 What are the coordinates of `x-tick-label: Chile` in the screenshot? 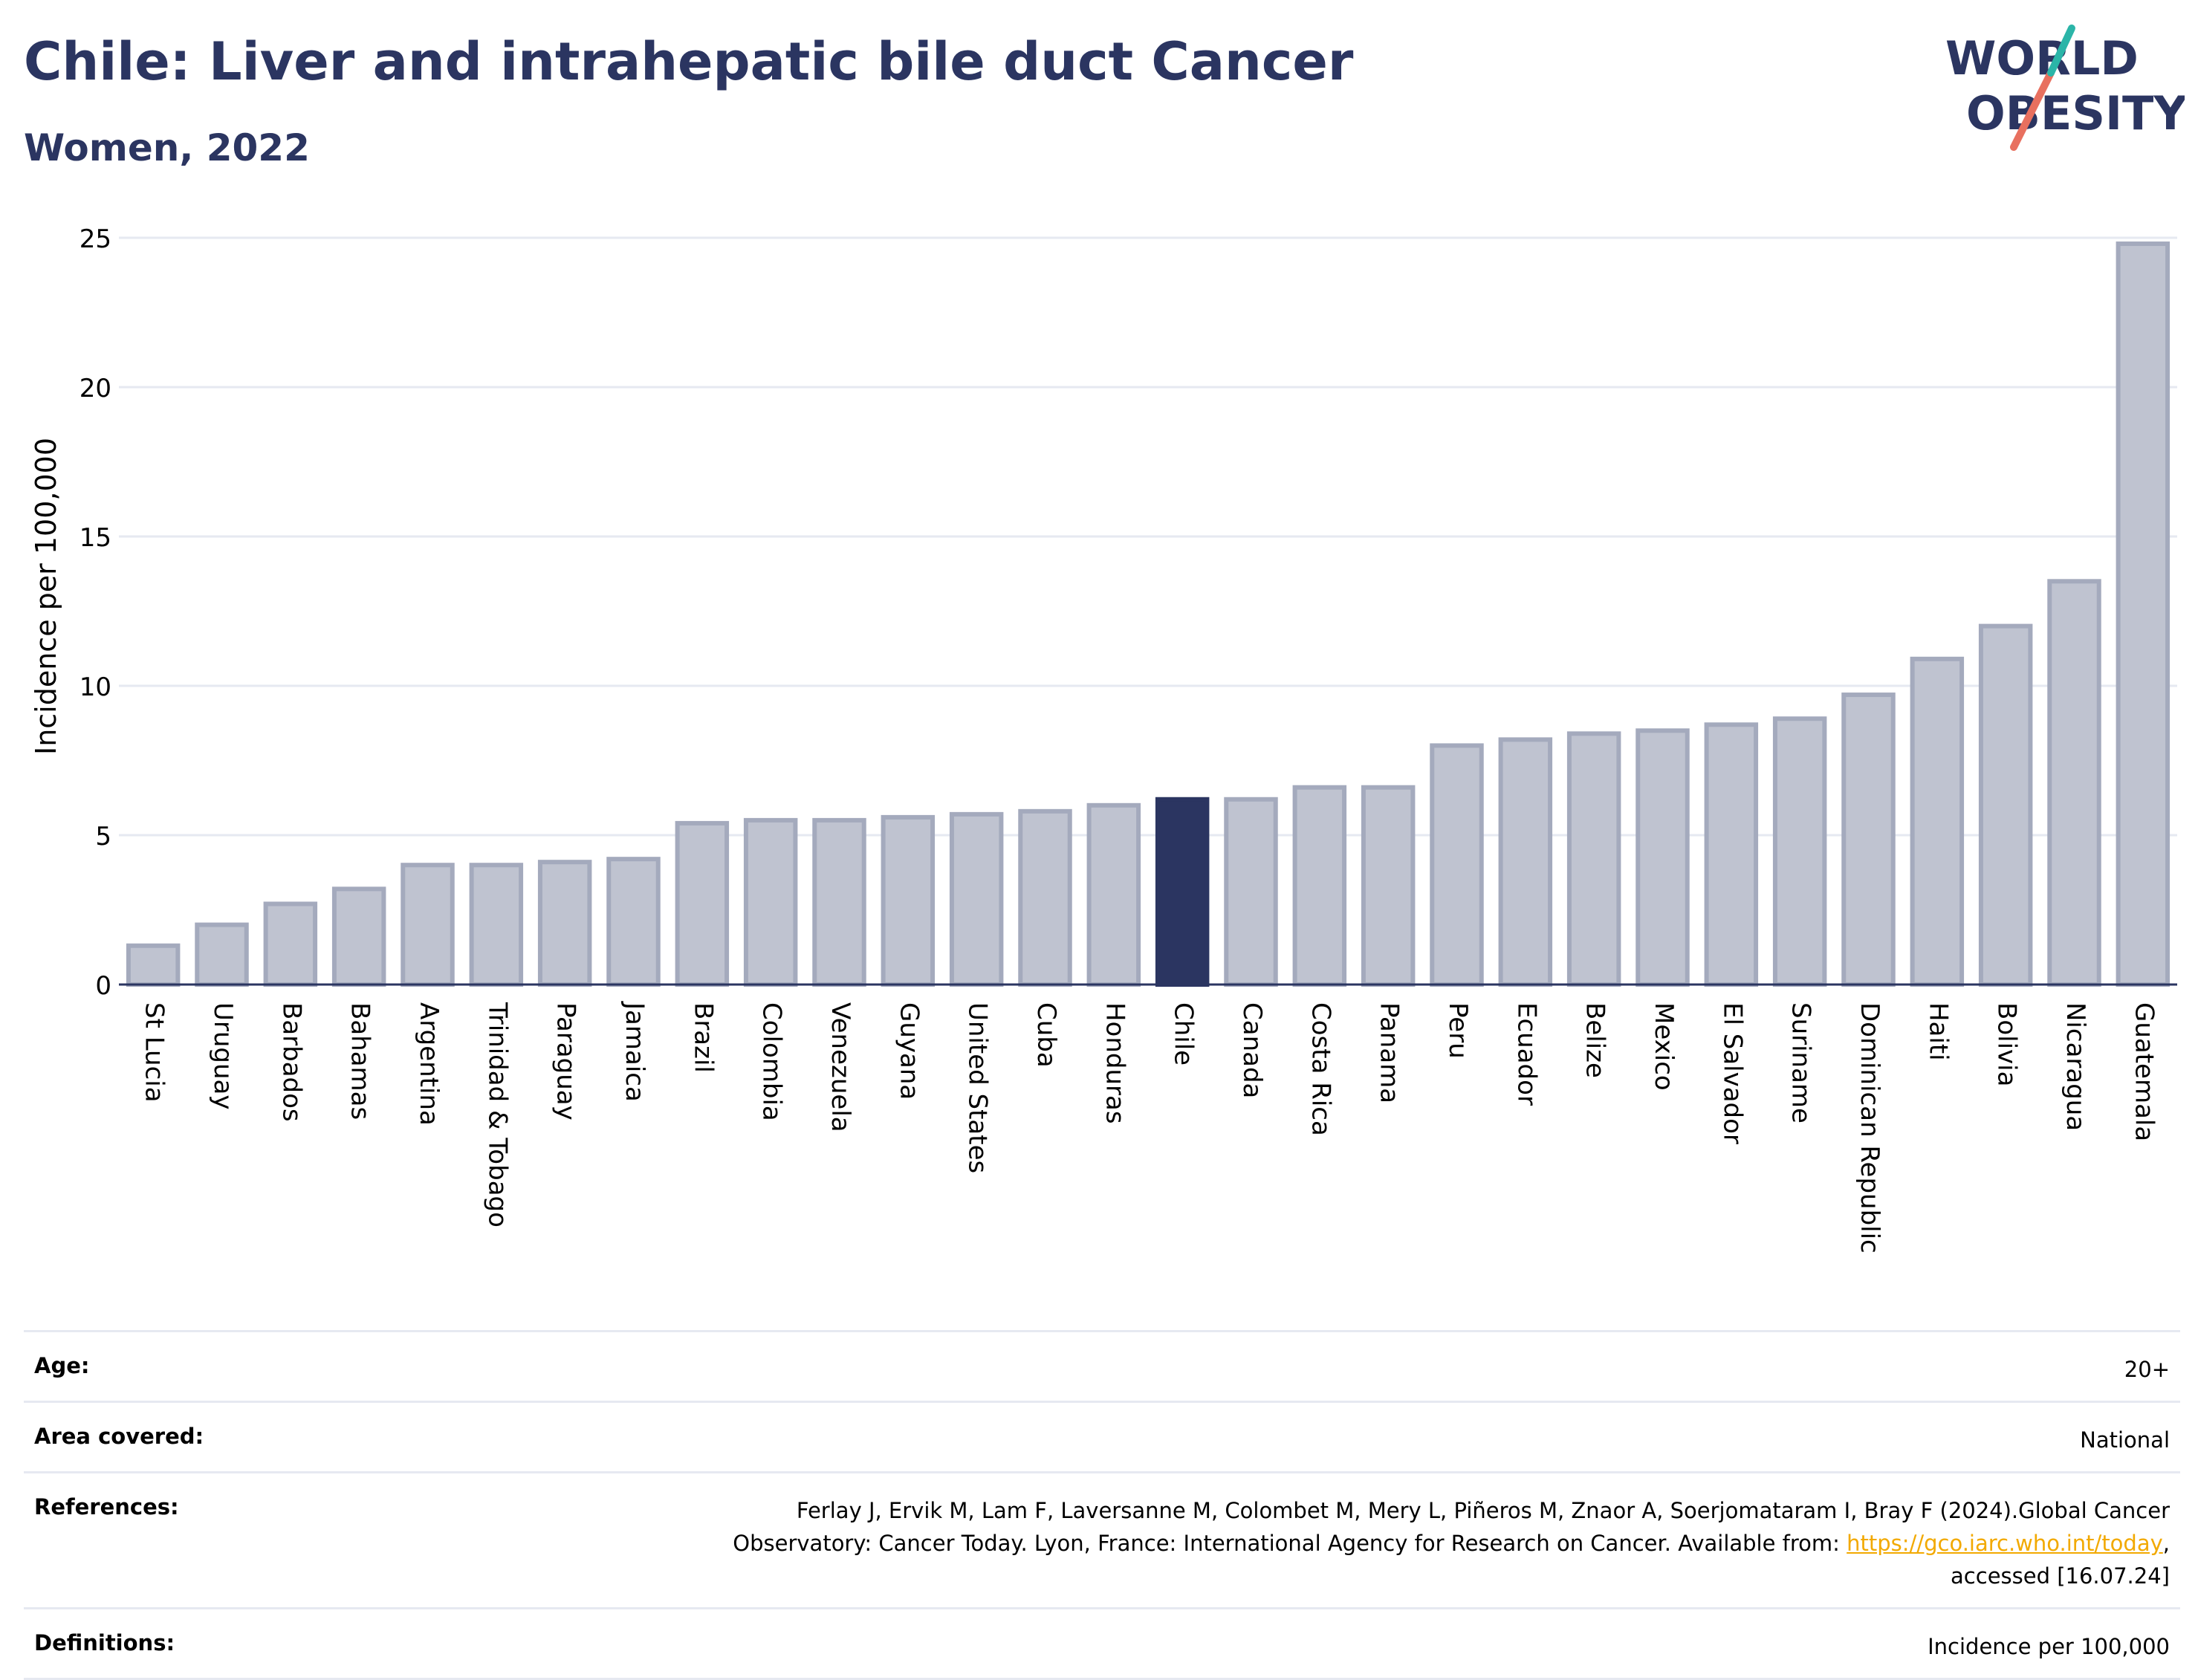 It's located at (1184, 1034).